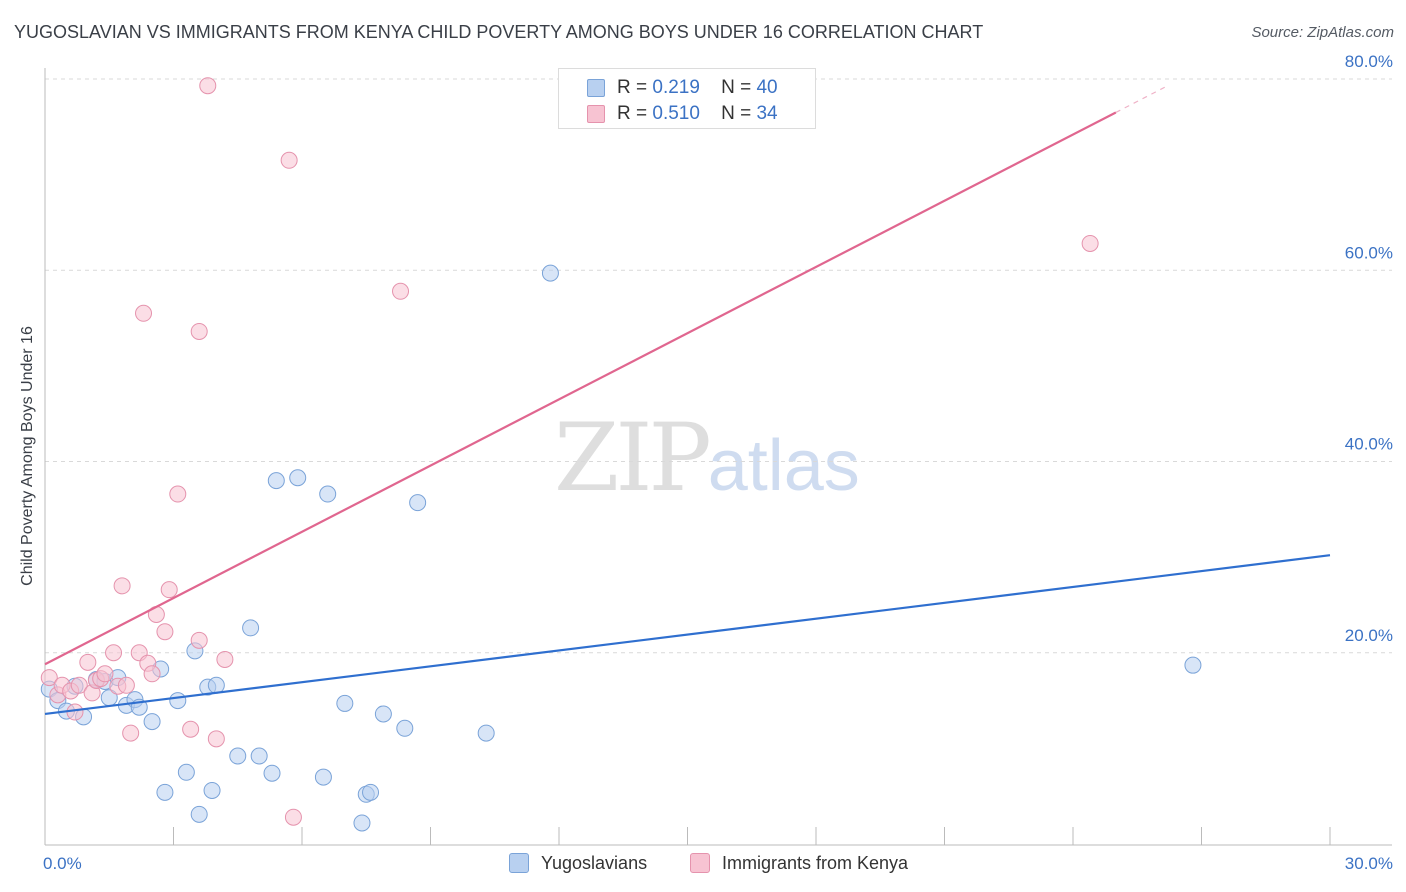  I want to click on x-tick-label-max: 30.0%, so click(1369, 863).